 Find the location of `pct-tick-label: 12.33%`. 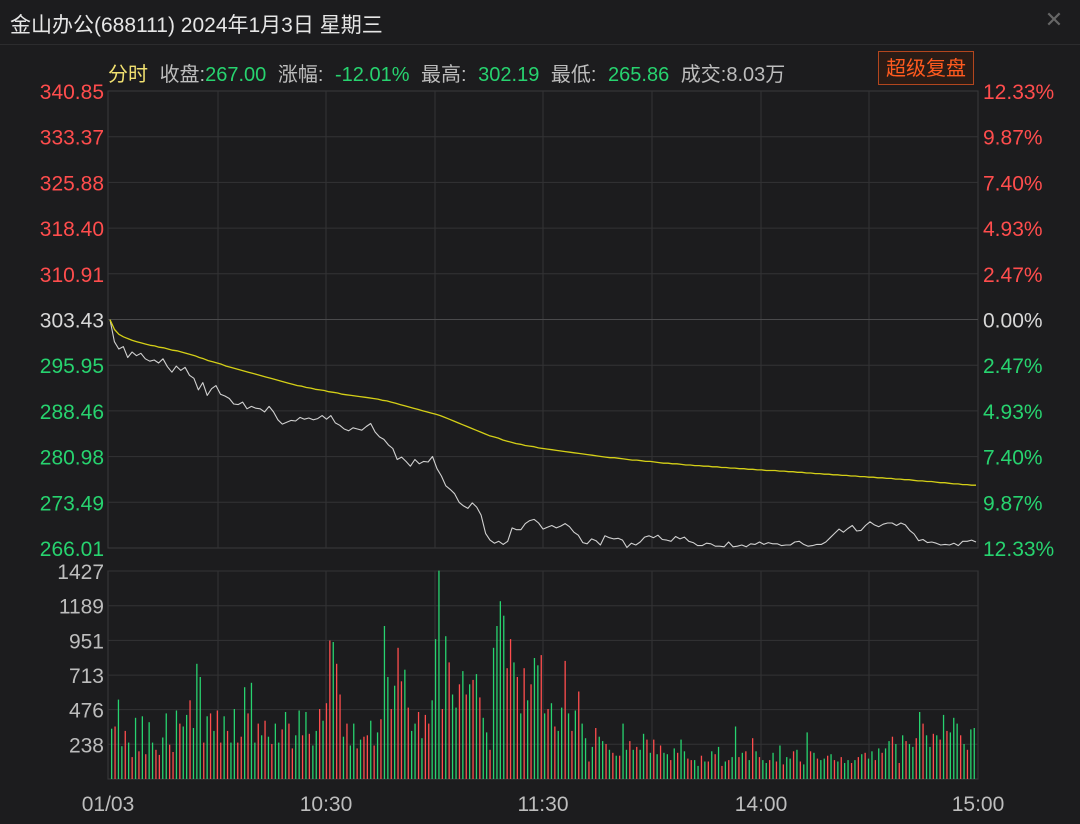

pct-tick-label: 12.33% is located at coordinates (1018, 92).